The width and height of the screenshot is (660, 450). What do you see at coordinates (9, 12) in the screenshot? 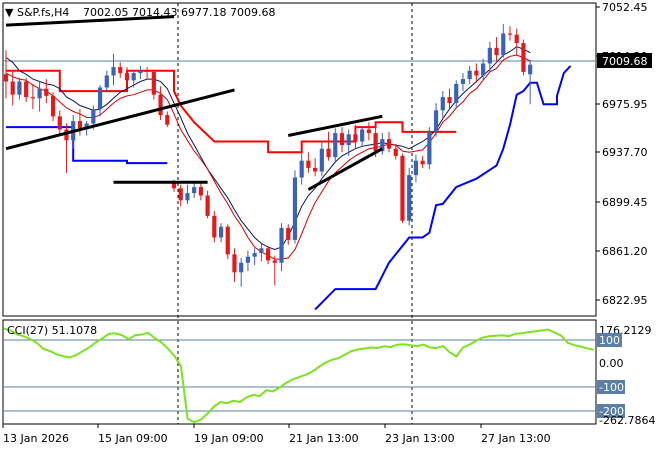
I see `symbol-triangle: ▼` at bounding box center [9, 12].